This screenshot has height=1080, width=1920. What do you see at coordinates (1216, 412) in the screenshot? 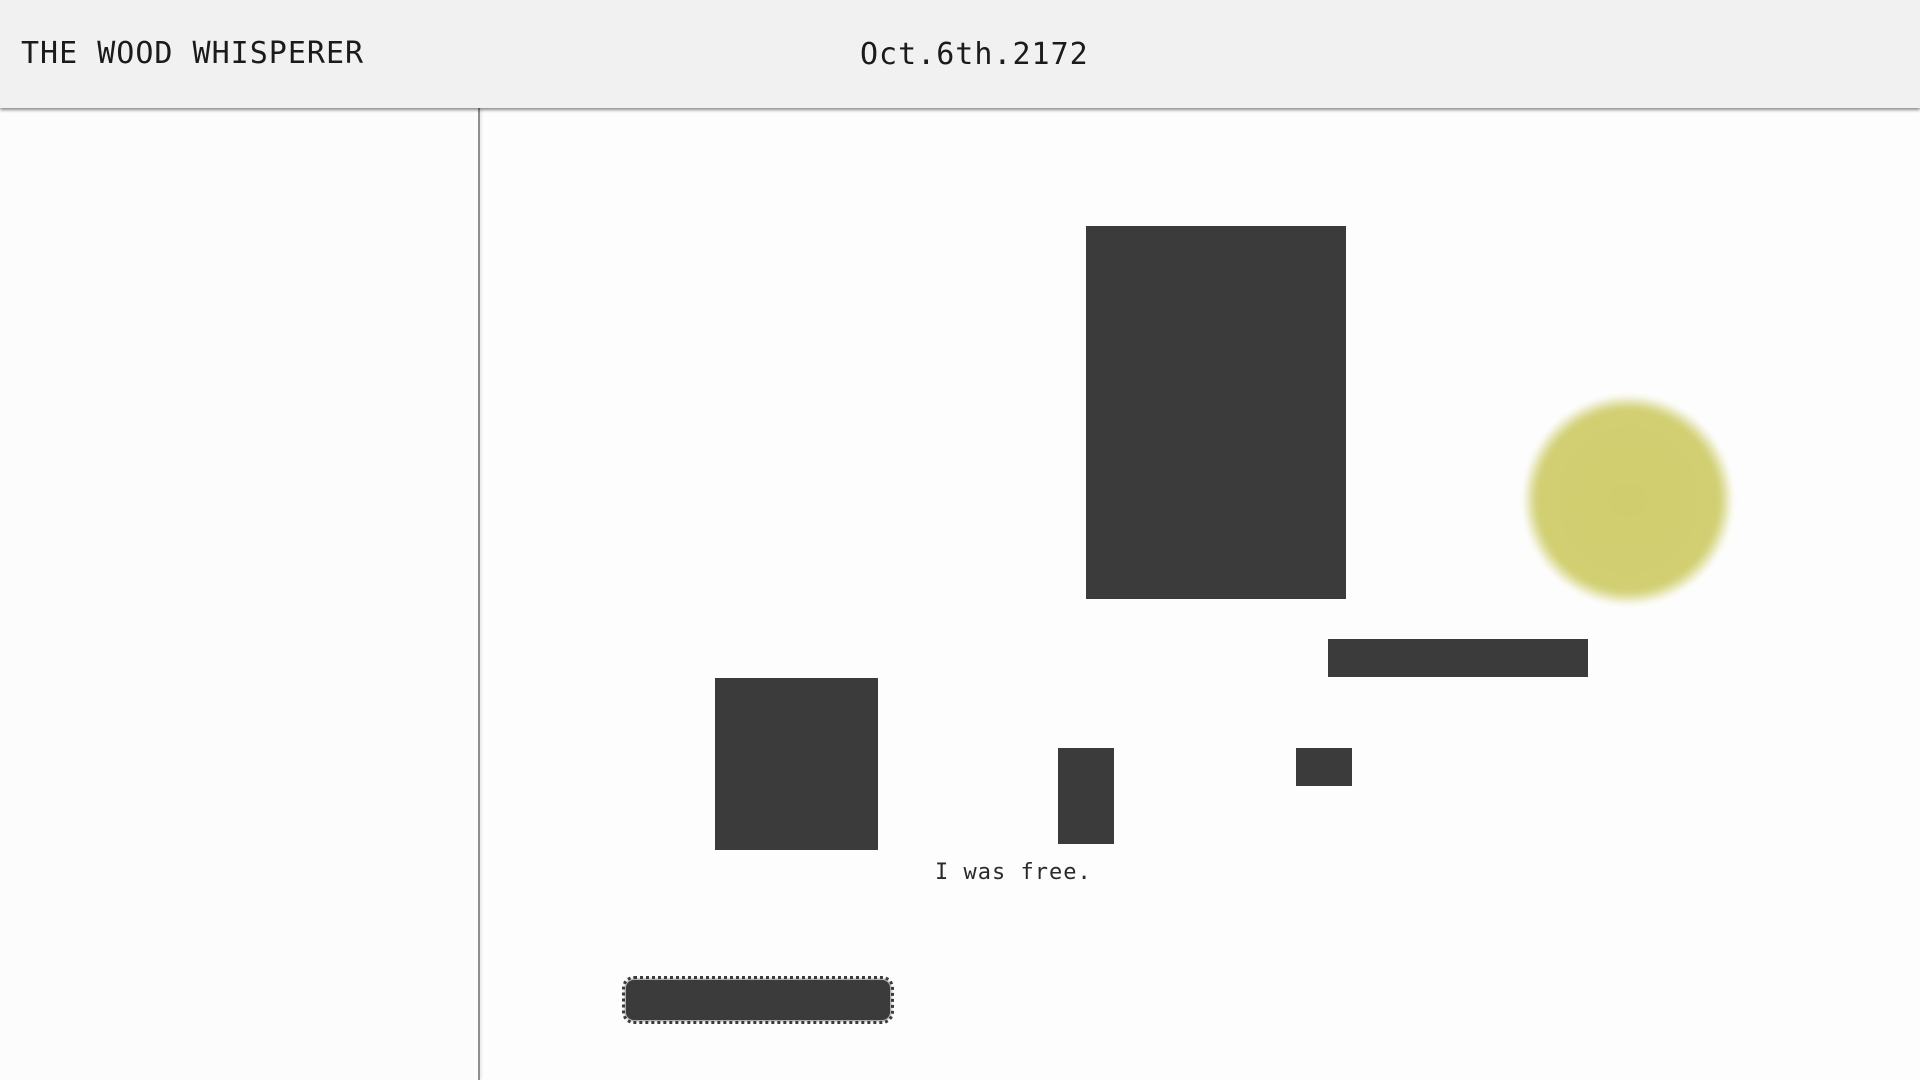
I see `tall-block` at bounding box center [1216, 412].